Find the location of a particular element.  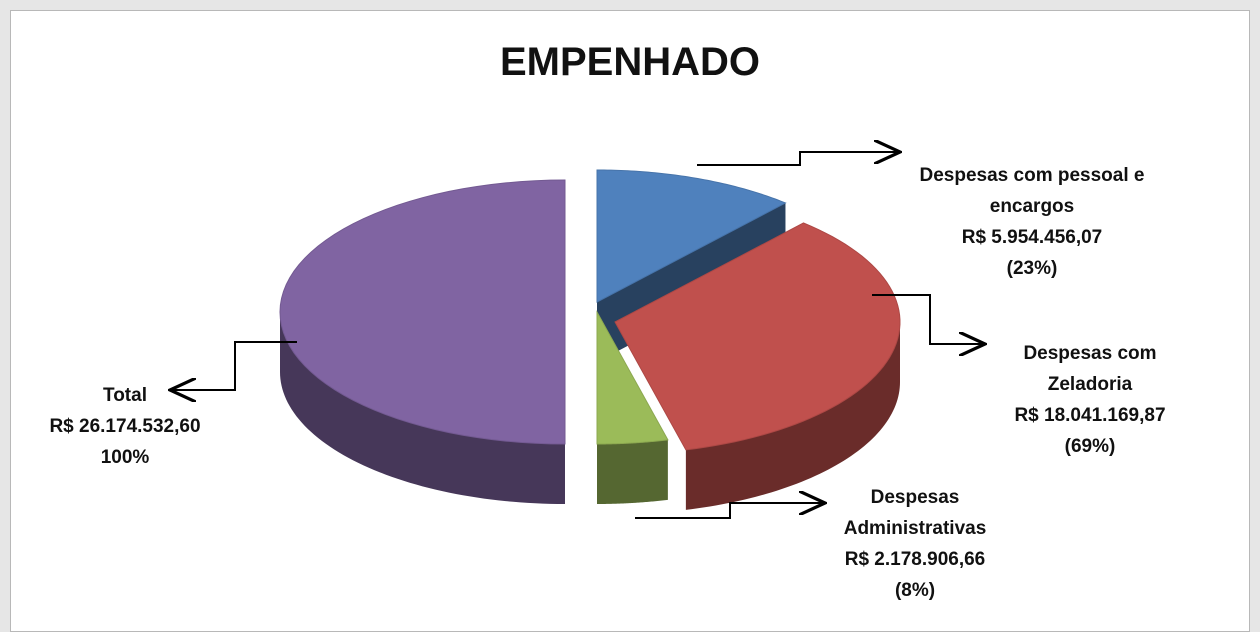

amount-label: R$ 5.954.456,07 is located at coordinates (1032, 237).